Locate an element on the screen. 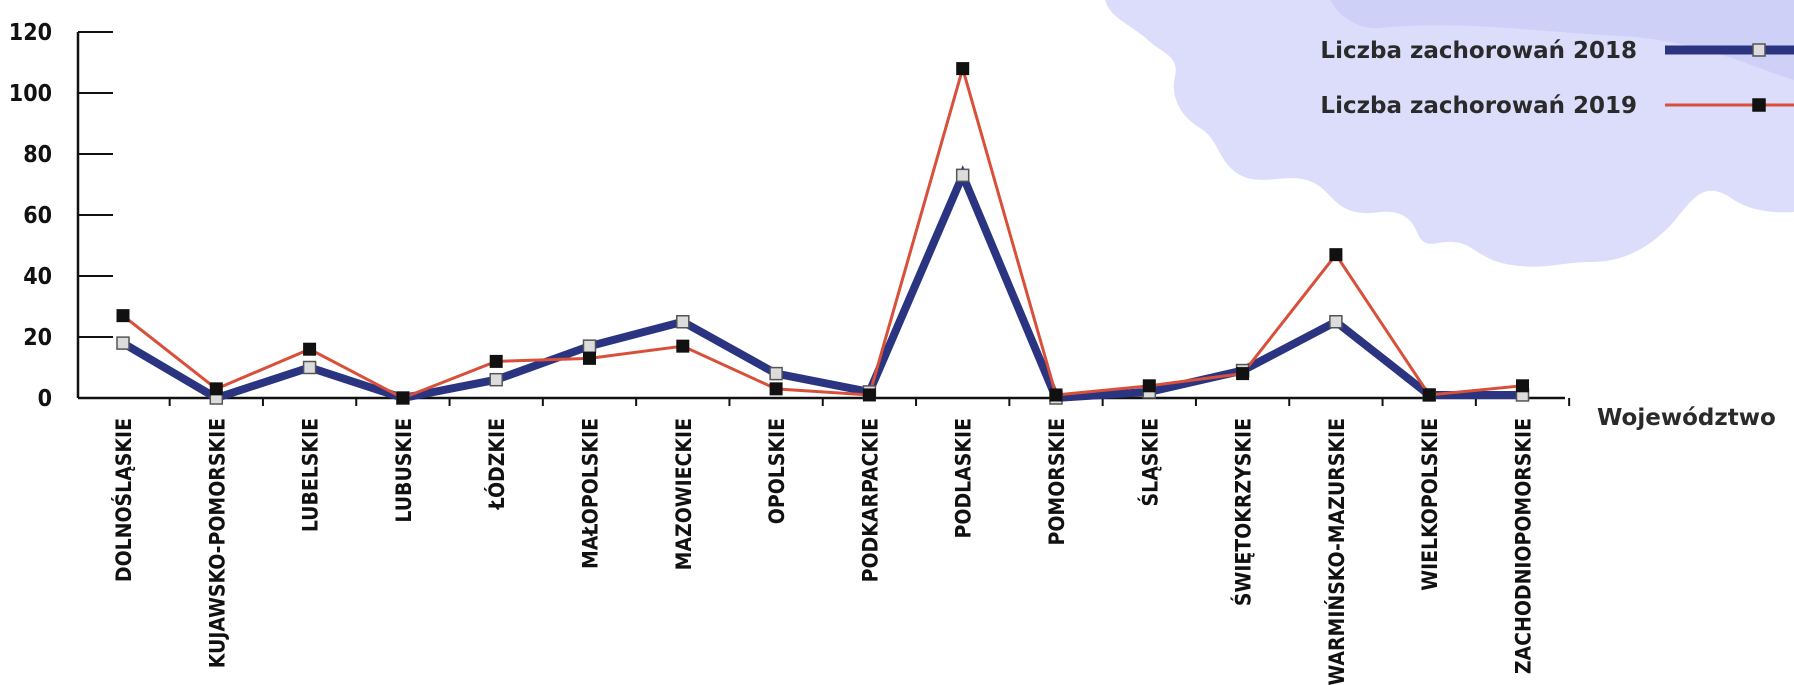  x-axis-title: Województwo is located at coordinates (1686, 418).